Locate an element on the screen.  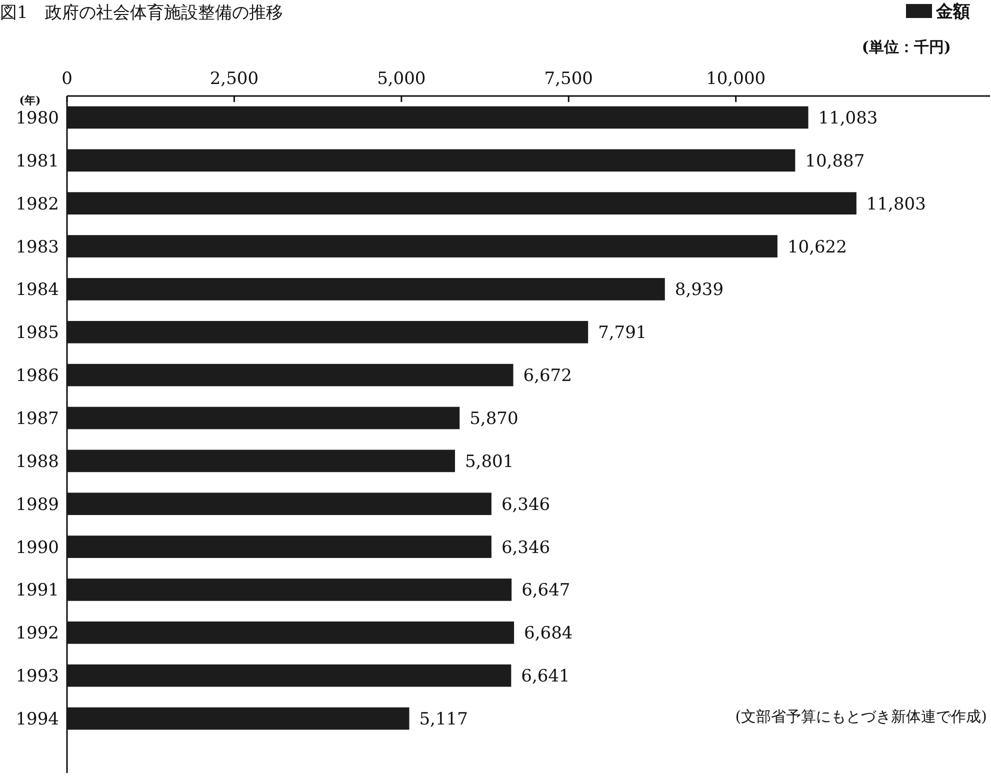
data-label: 7,791 is located at coordinates (622, 333).